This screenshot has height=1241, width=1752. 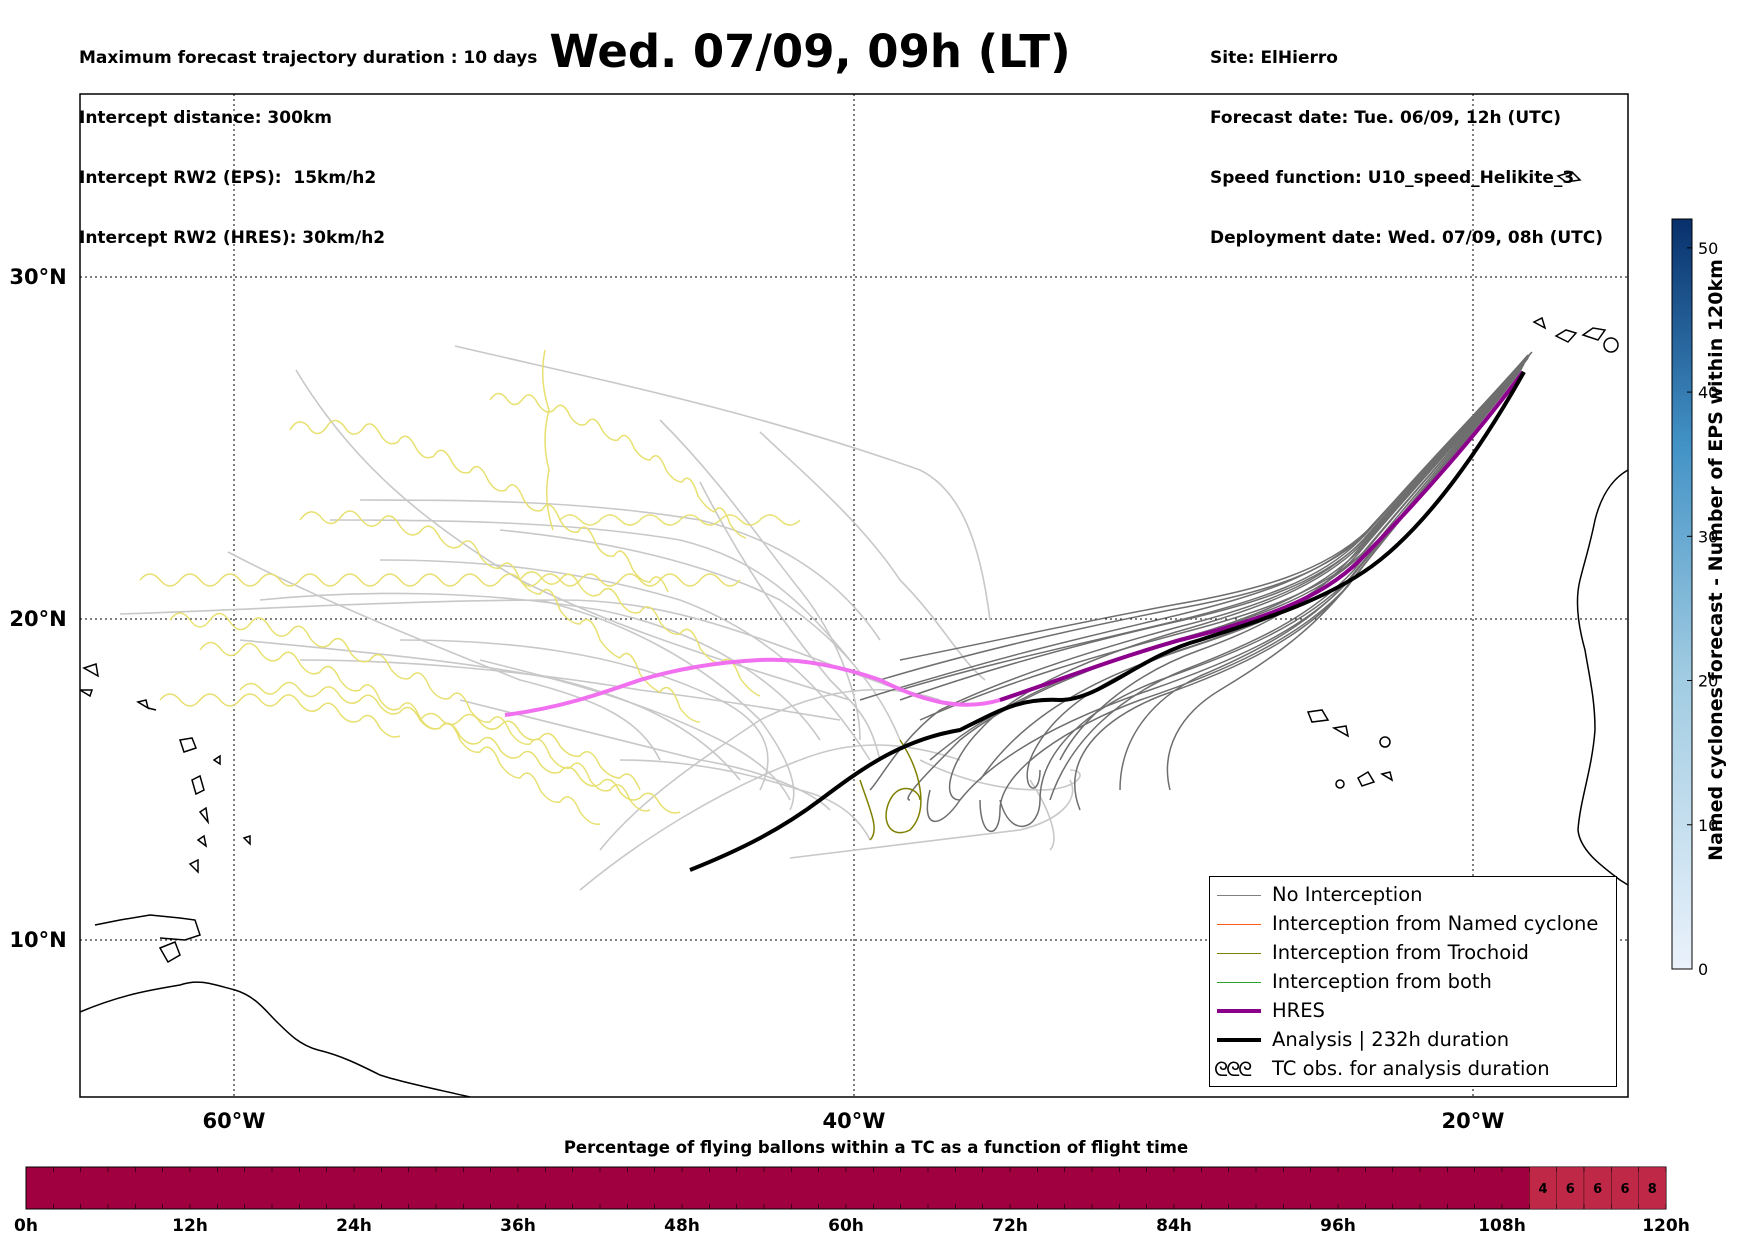 What do you see at coordinates (1708, 392) in the screenshot?
I see `colorbar-tick-label: 40` at bounding box center [1708, 392].